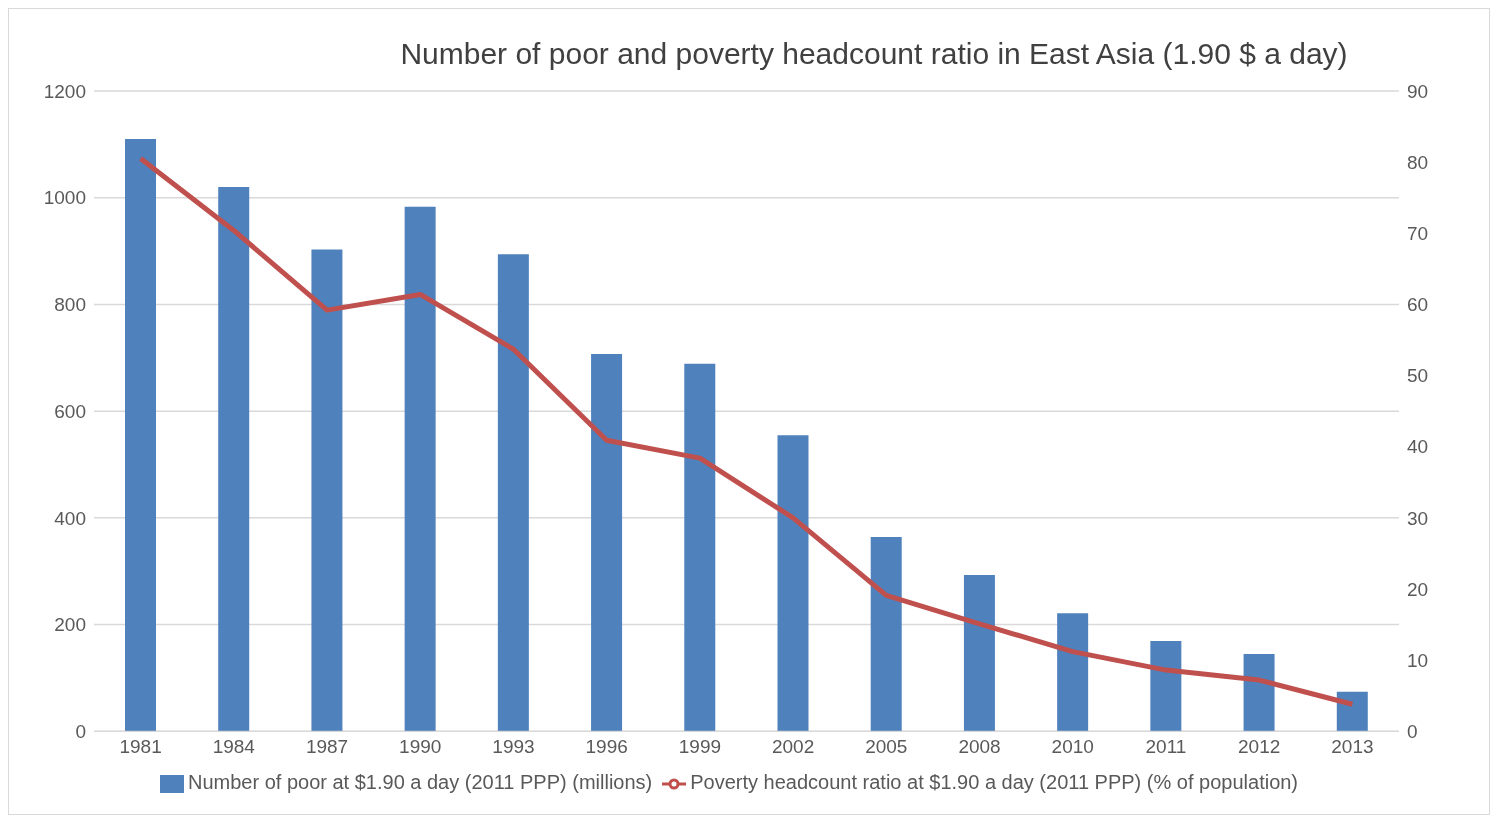 The height and width of the screenshot is (821, 1499). I want to click on y-tick-label: 1000, so click(64, 198).